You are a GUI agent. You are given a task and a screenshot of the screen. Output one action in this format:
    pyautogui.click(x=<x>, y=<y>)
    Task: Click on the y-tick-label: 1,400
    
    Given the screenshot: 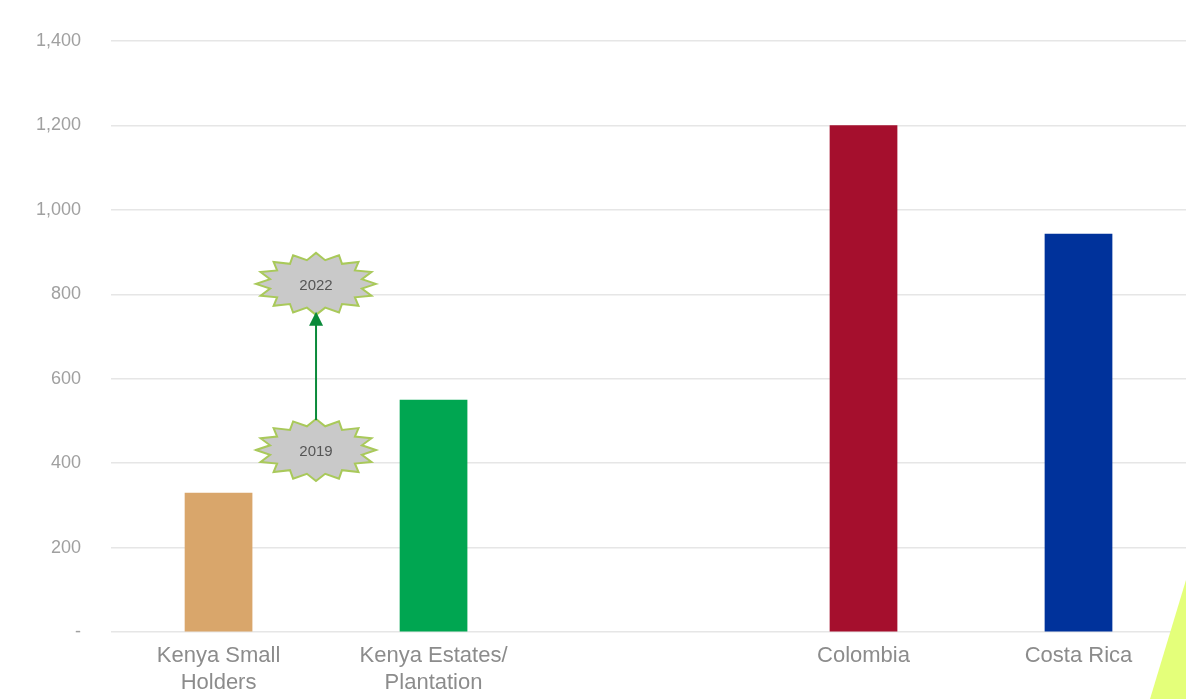 What is the action you would take?
    pyautogui.click(x=59, y=39)
    